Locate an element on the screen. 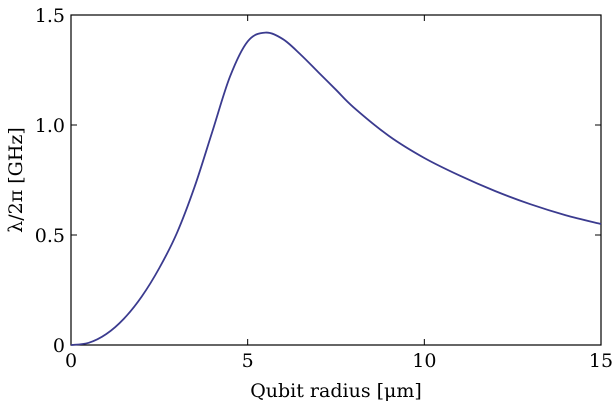 This screenshot has width=614, height=405. y-tick-label: 1.0 is located at coordinates (50, 126).